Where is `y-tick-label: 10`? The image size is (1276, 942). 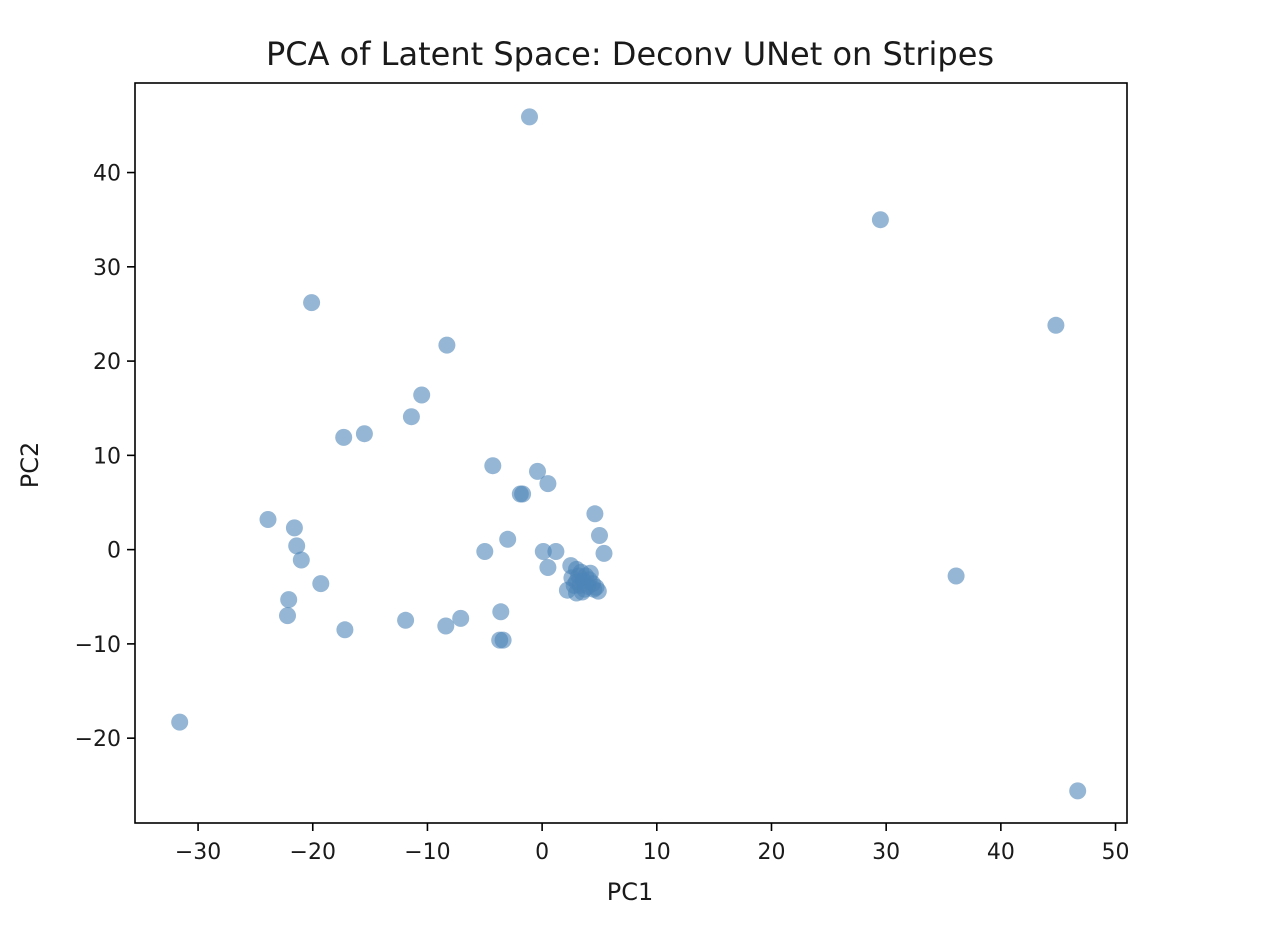 y-tick-label: 10 is located at coordinates (107, 456).